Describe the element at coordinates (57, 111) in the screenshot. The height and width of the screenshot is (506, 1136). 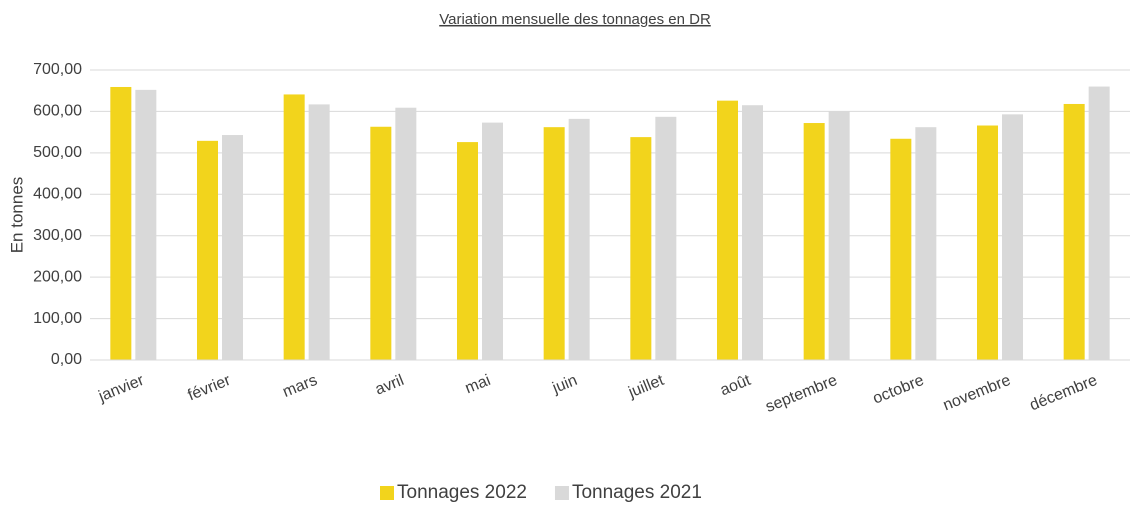
I see `y-tick-label: 600,00` at that location.